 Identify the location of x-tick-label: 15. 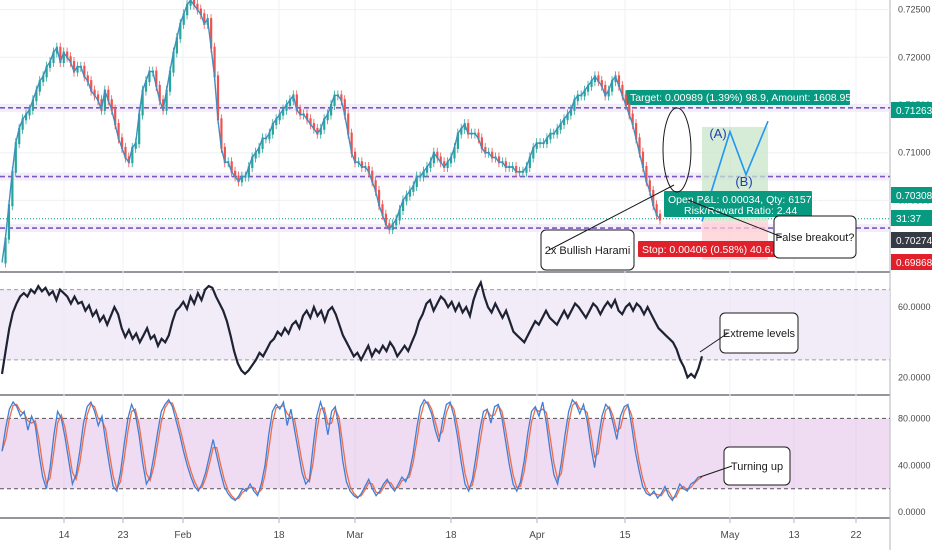
(625, 535).